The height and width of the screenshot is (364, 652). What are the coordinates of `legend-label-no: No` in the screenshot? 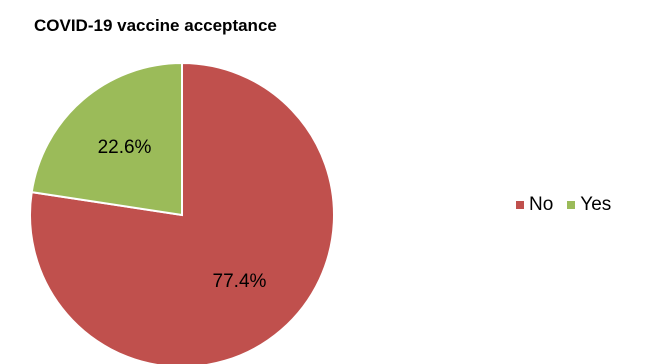 It's located at (541, 204).